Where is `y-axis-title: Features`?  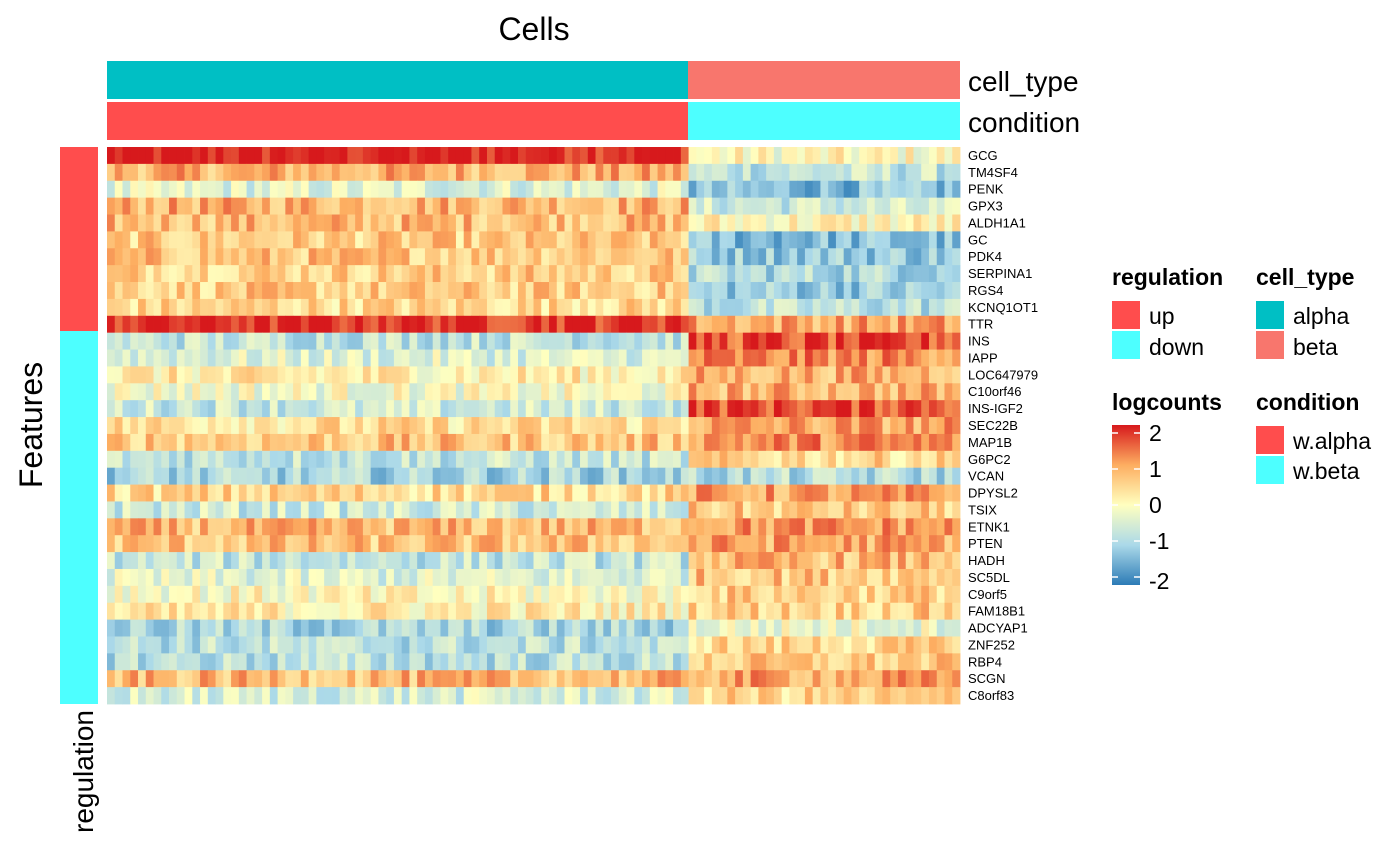 y-axis-title: Features is located at coordinates (31, 425).